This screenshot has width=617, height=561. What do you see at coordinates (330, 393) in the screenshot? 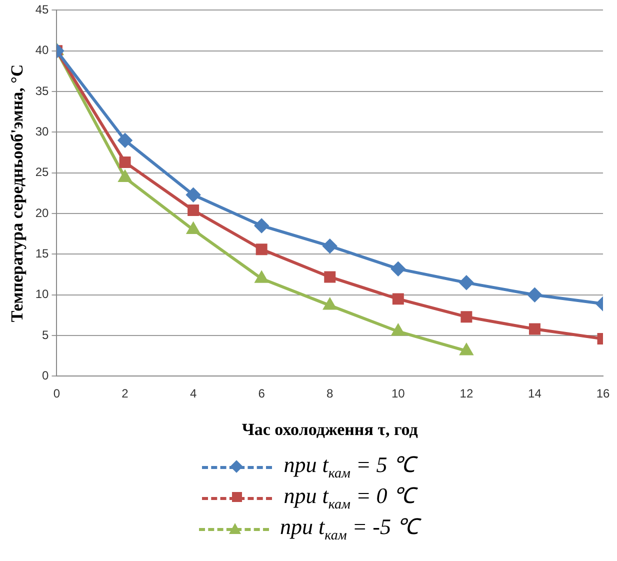
I see `x-tick-label: 8` at bounding box center [330, 393].